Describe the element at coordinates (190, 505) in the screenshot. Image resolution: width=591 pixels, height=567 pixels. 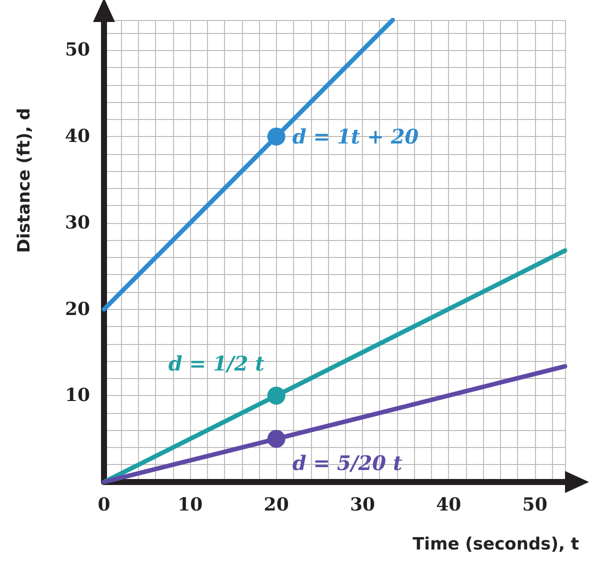
I see `x-tick-label: 10` at that location.